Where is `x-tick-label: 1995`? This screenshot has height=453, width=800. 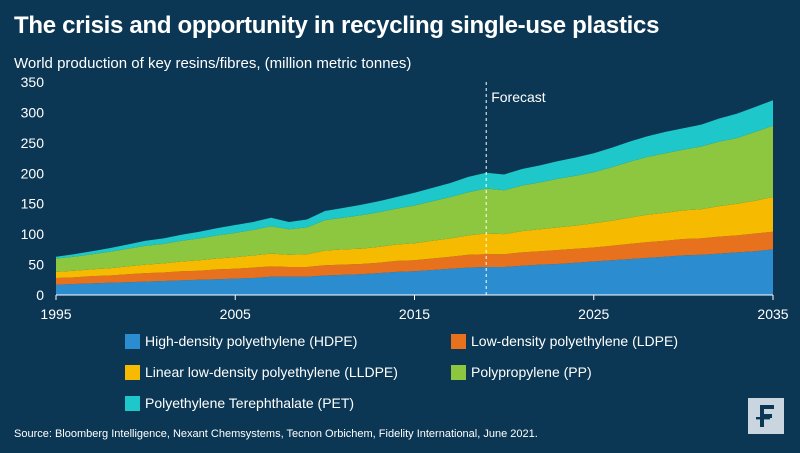
x-tick-label: 1995 is located at coordinates (55, 314).